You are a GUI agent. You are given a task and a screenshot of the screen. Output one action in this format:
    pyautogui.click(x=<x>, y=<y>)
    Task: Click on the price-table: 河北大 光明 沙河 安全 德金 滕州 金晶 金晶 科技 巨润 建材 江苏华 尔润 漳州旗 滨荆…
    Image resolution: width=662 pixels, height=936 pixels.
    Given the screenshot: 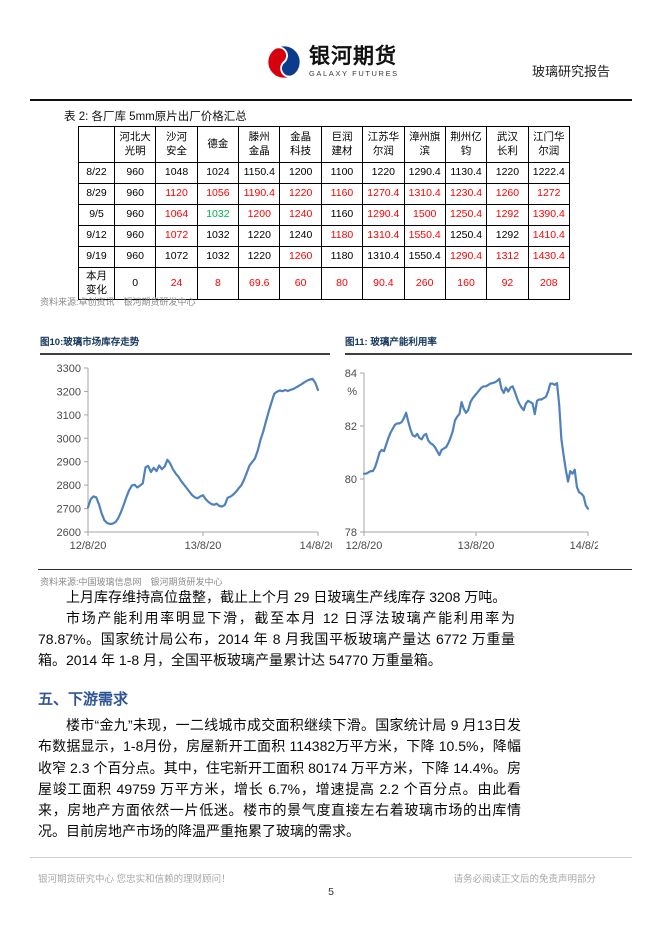 What is the action you would take?
    pyautogui.click(x=324, y=213)
    